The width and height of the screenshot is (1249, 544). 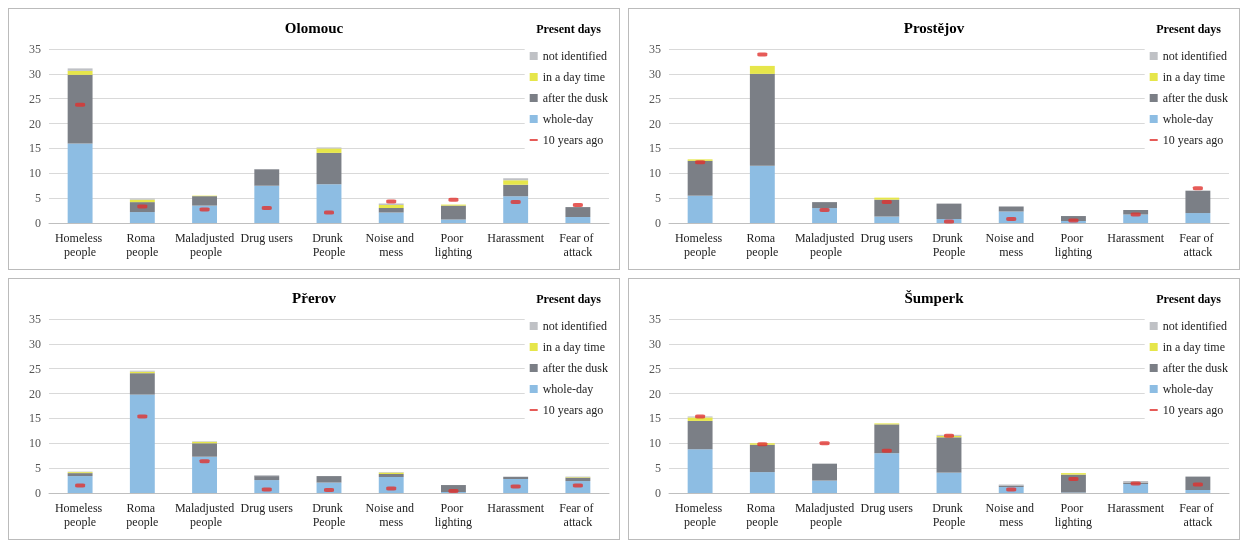 What do you see at coordinates (314, 297) in the screenshot?
I see `chart-title: Přerov` at bounding box center [314, 297].